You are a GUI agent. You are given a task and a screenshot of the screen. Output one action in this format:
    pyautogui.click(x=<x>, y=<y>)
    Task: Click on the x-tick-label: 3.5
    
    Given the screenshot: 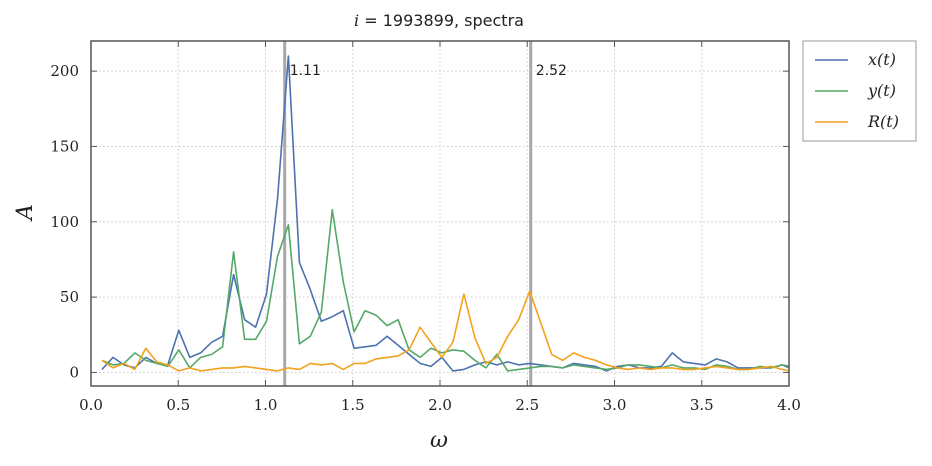 What is the action you would take?
    pyautogui.click(x=702, y=405)
    